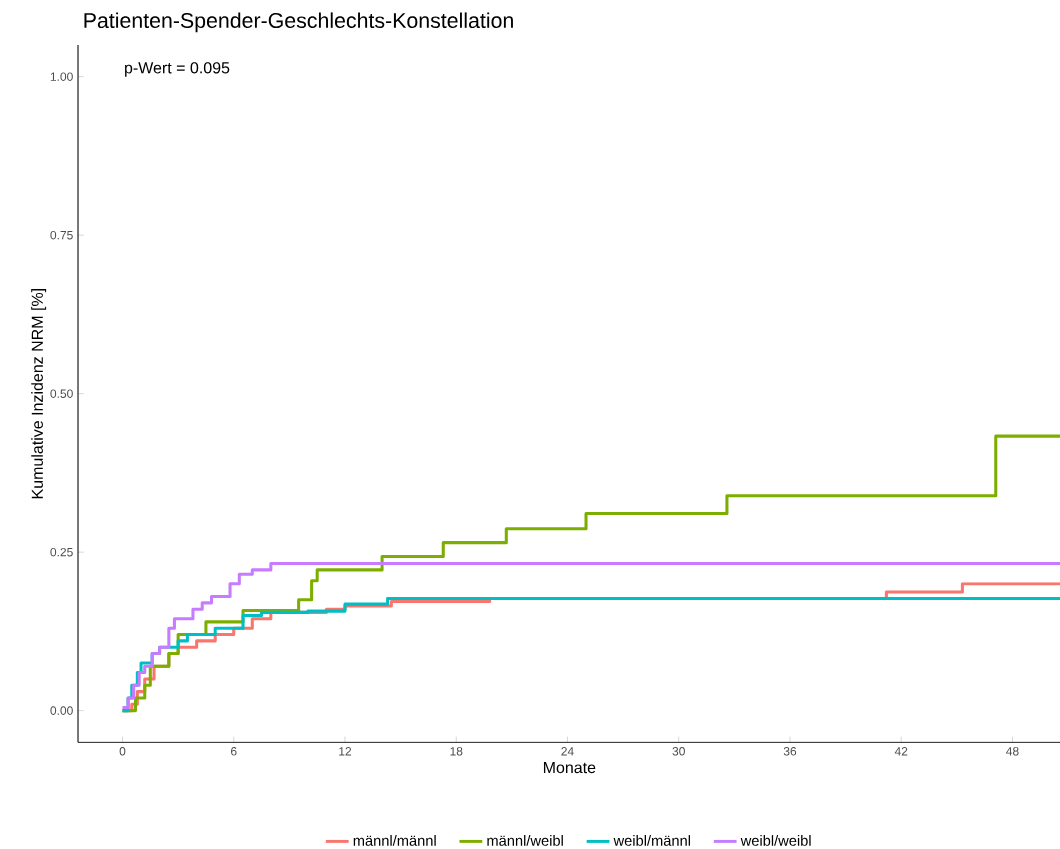 The image size is (1060, 849). Describe the element at coordinates (234, 751) in the screenshot. I see `x-tick-label: 6` at that location.